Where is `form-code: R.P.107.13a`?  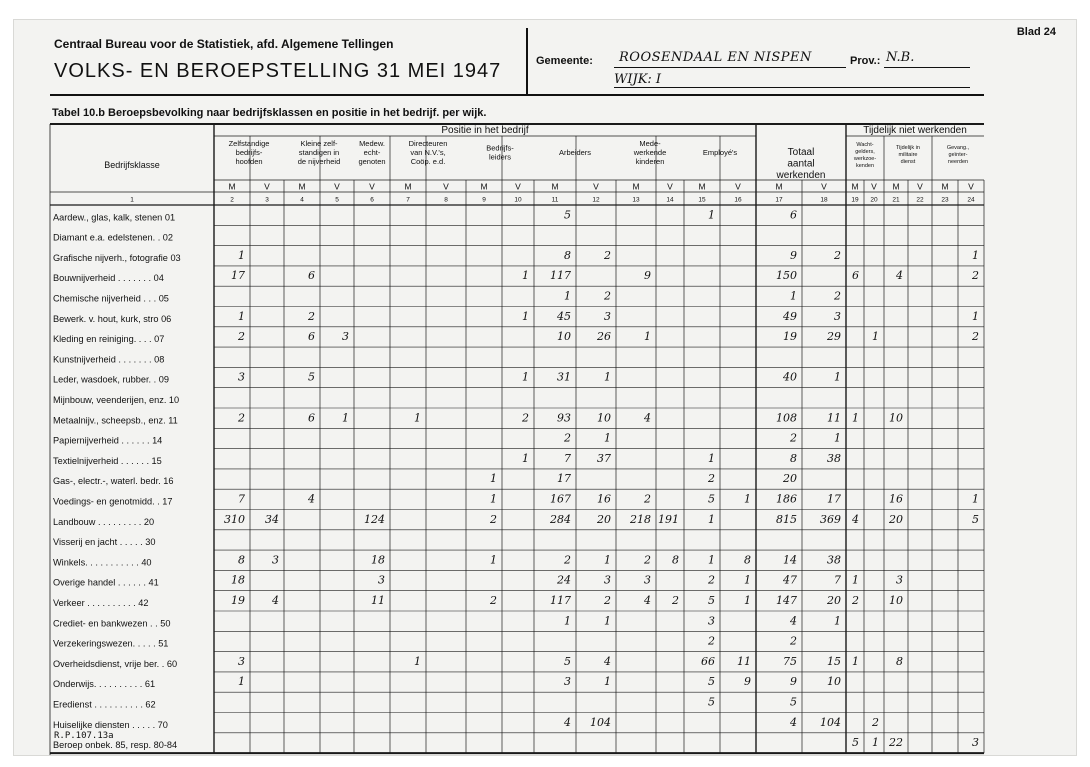
form-code: R.P.107.13a is located at coordinates (84, 736).